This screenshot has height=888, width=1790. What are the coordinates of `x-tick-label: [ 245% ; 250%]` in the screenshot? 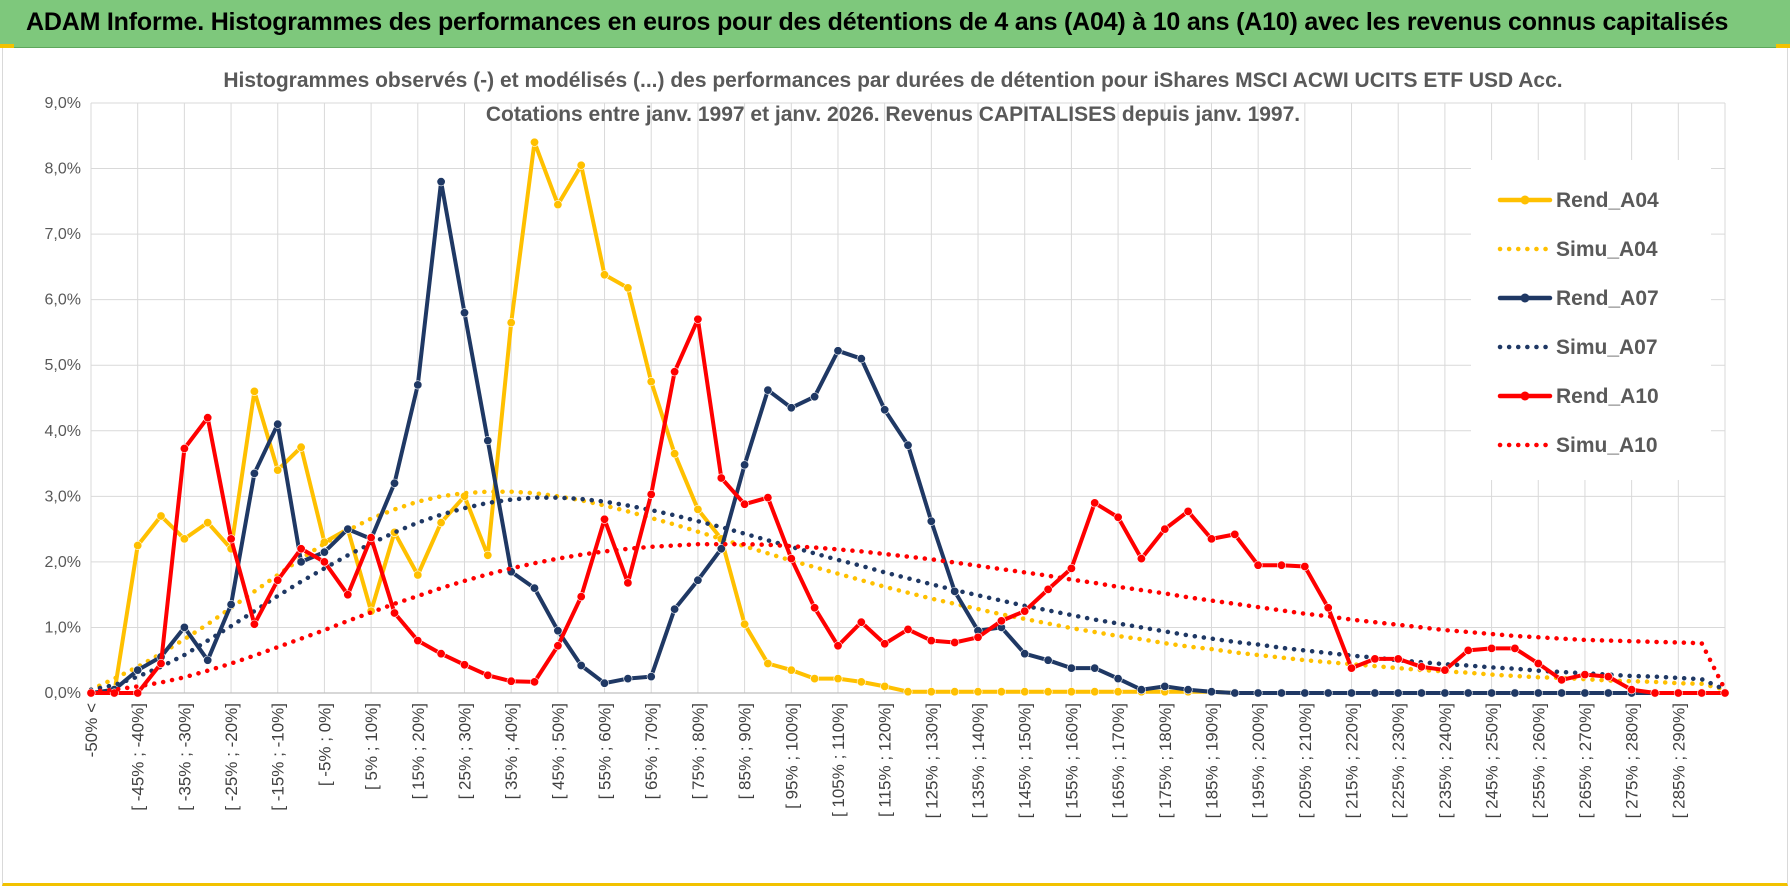 It's located at (1492, 760).